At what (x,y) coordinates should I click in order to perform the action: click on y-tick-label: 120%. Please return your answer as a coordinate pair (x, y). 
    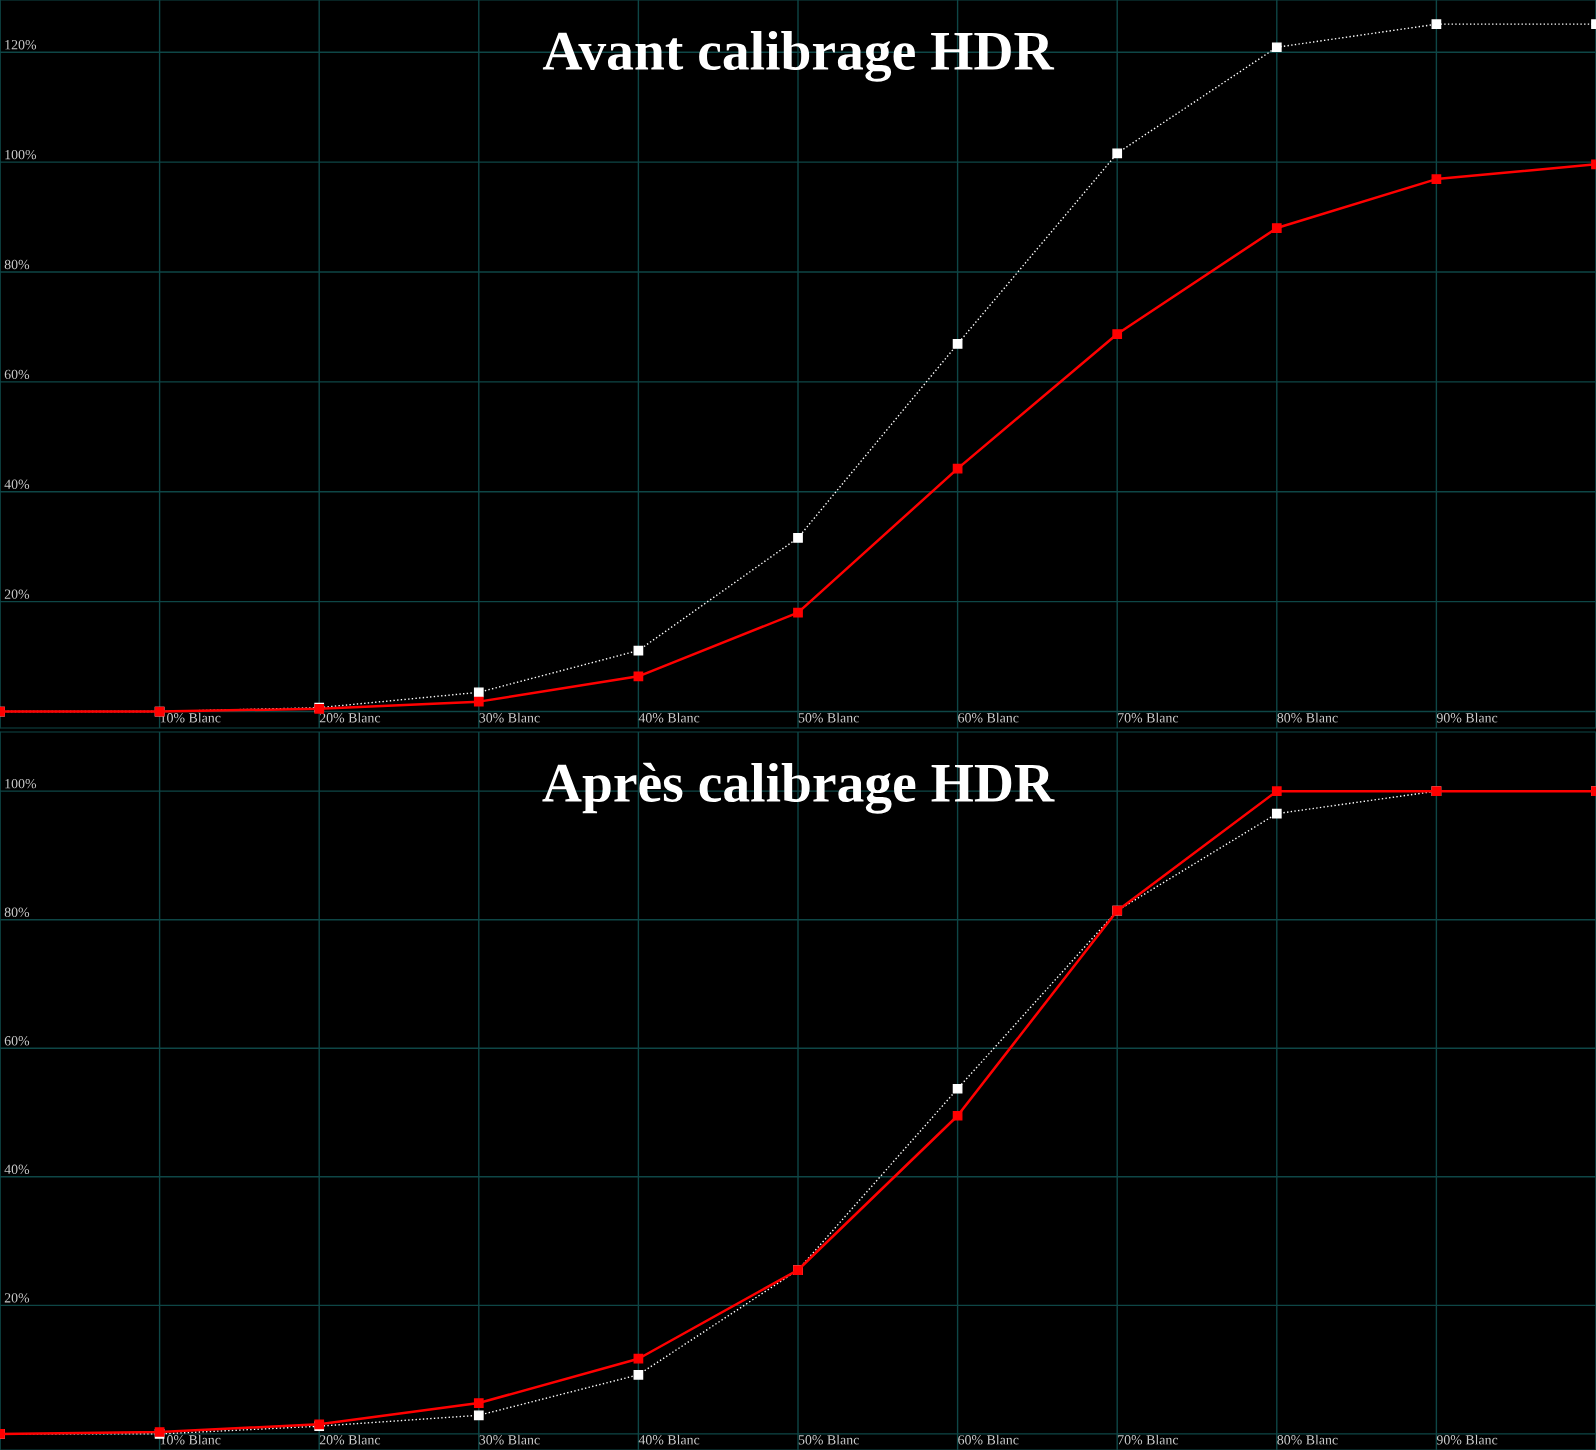
    Looking at the image, I should click on (21, 45).